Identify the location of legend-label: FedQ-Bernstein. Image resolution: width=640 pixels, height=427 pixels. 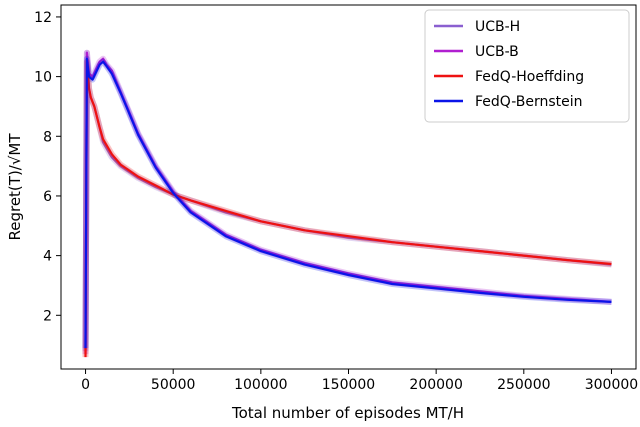
(529, 102).